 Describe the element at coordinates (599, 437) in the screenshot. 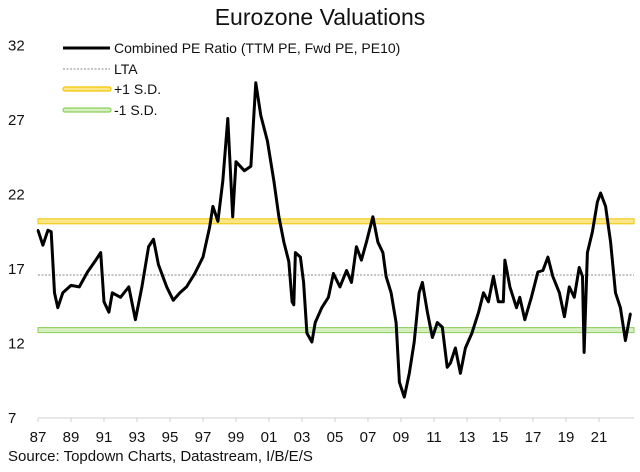

I see `x-tick-label: 21` at that location.